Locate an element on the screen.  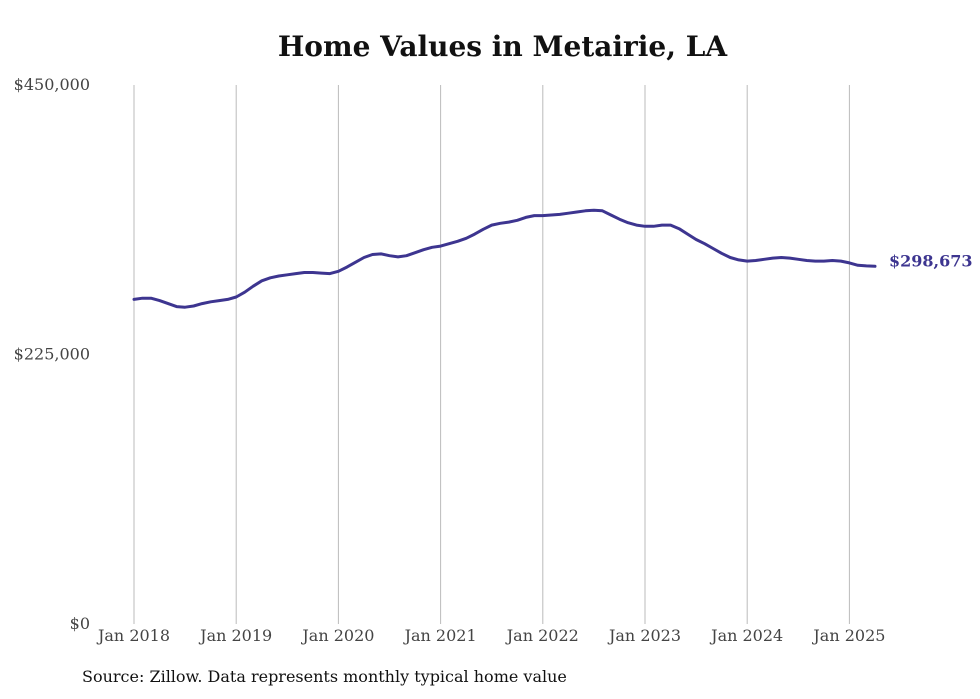
end-value-label: $298,673 is located at coordinates (931, 260).